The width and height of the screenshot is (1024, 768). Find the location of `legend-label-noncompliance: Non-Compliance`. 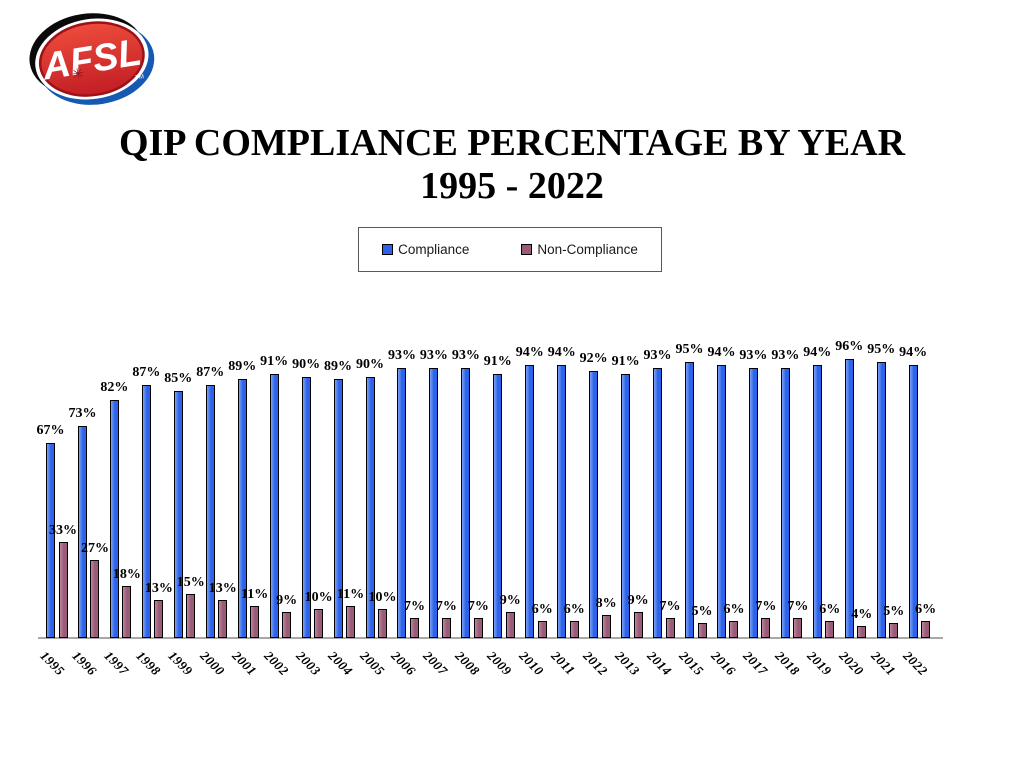

legend-label-noncompliance: Non-Compliance is located at coordinates (587, 249).